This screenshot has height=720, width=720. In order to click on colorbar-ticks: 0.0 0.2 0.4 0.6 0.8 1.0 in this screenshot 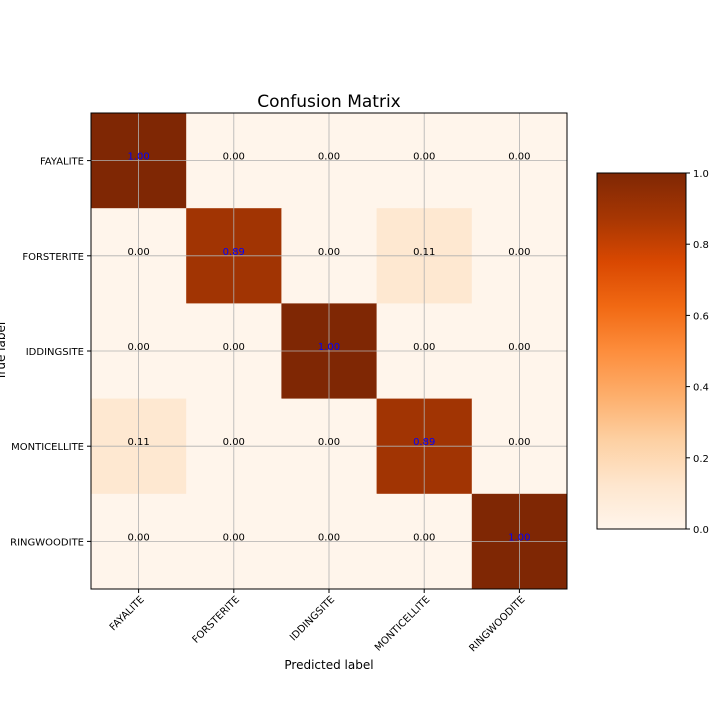, I will do `click(697, 352)`.